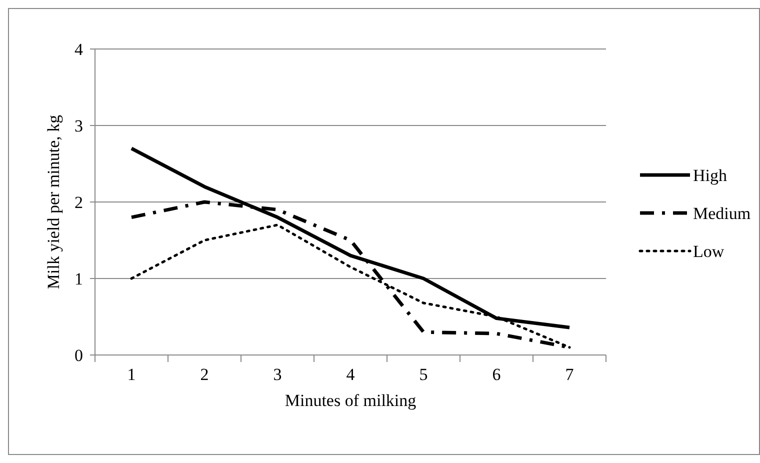  I want to click on legend-label: Low, so click(709, 251).